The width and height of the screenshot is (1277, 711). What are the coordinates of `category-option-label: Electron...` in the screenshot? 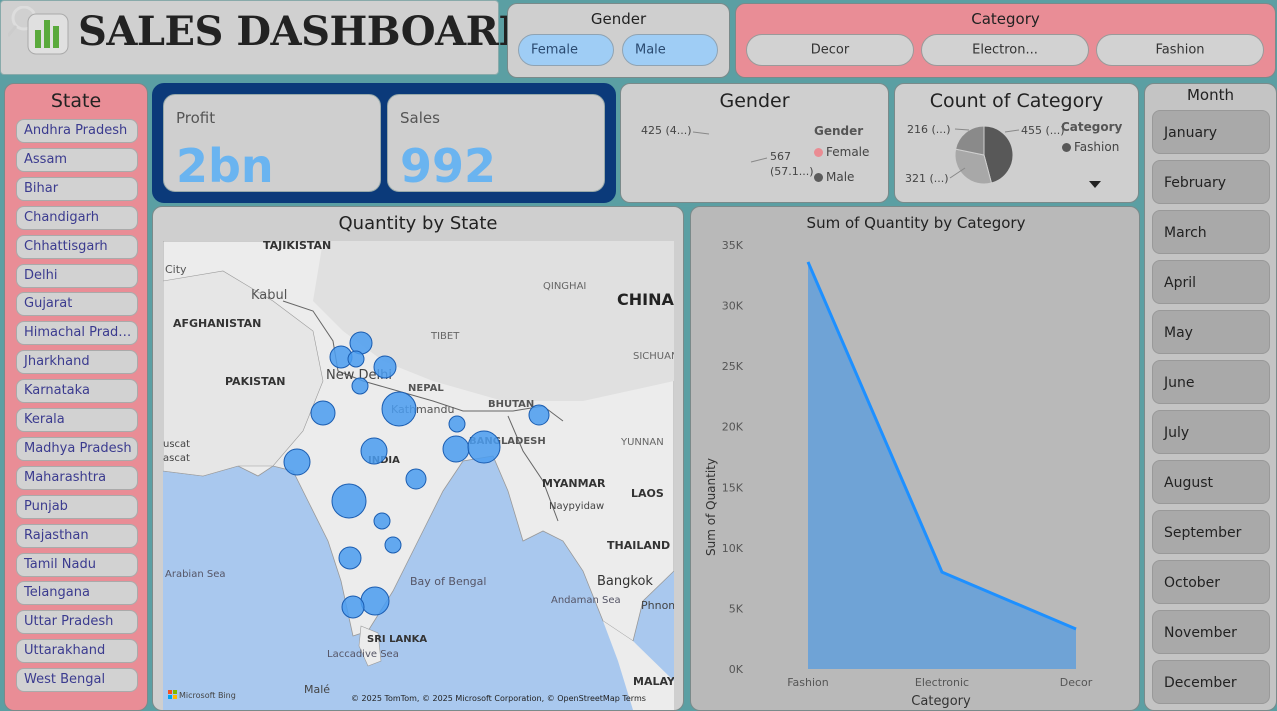 It's located at (1005, 50).